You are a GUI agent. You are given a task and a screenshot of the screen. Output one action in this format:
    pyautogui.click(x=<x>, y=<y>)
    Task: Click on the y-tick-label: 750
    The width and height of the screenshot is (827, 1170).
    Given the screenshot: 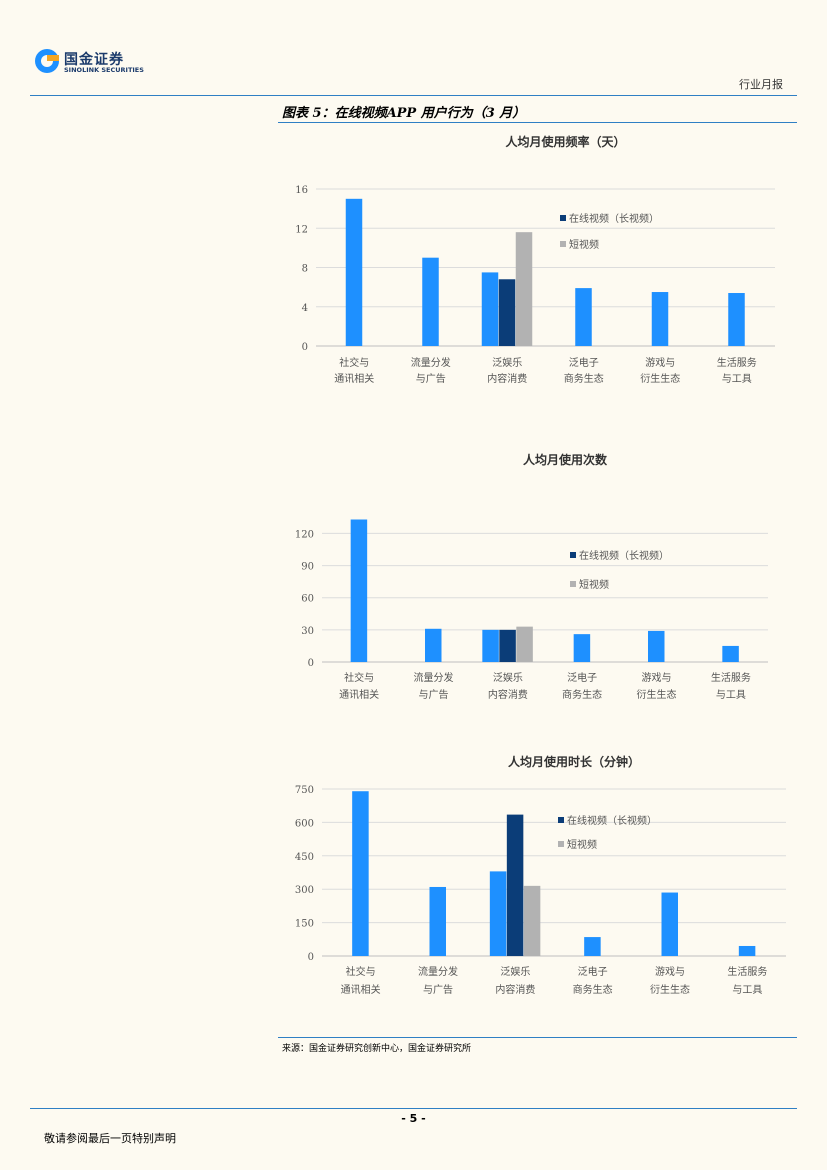 What is the action you would take?
    pyautogui.click(x=304, y=790)
    